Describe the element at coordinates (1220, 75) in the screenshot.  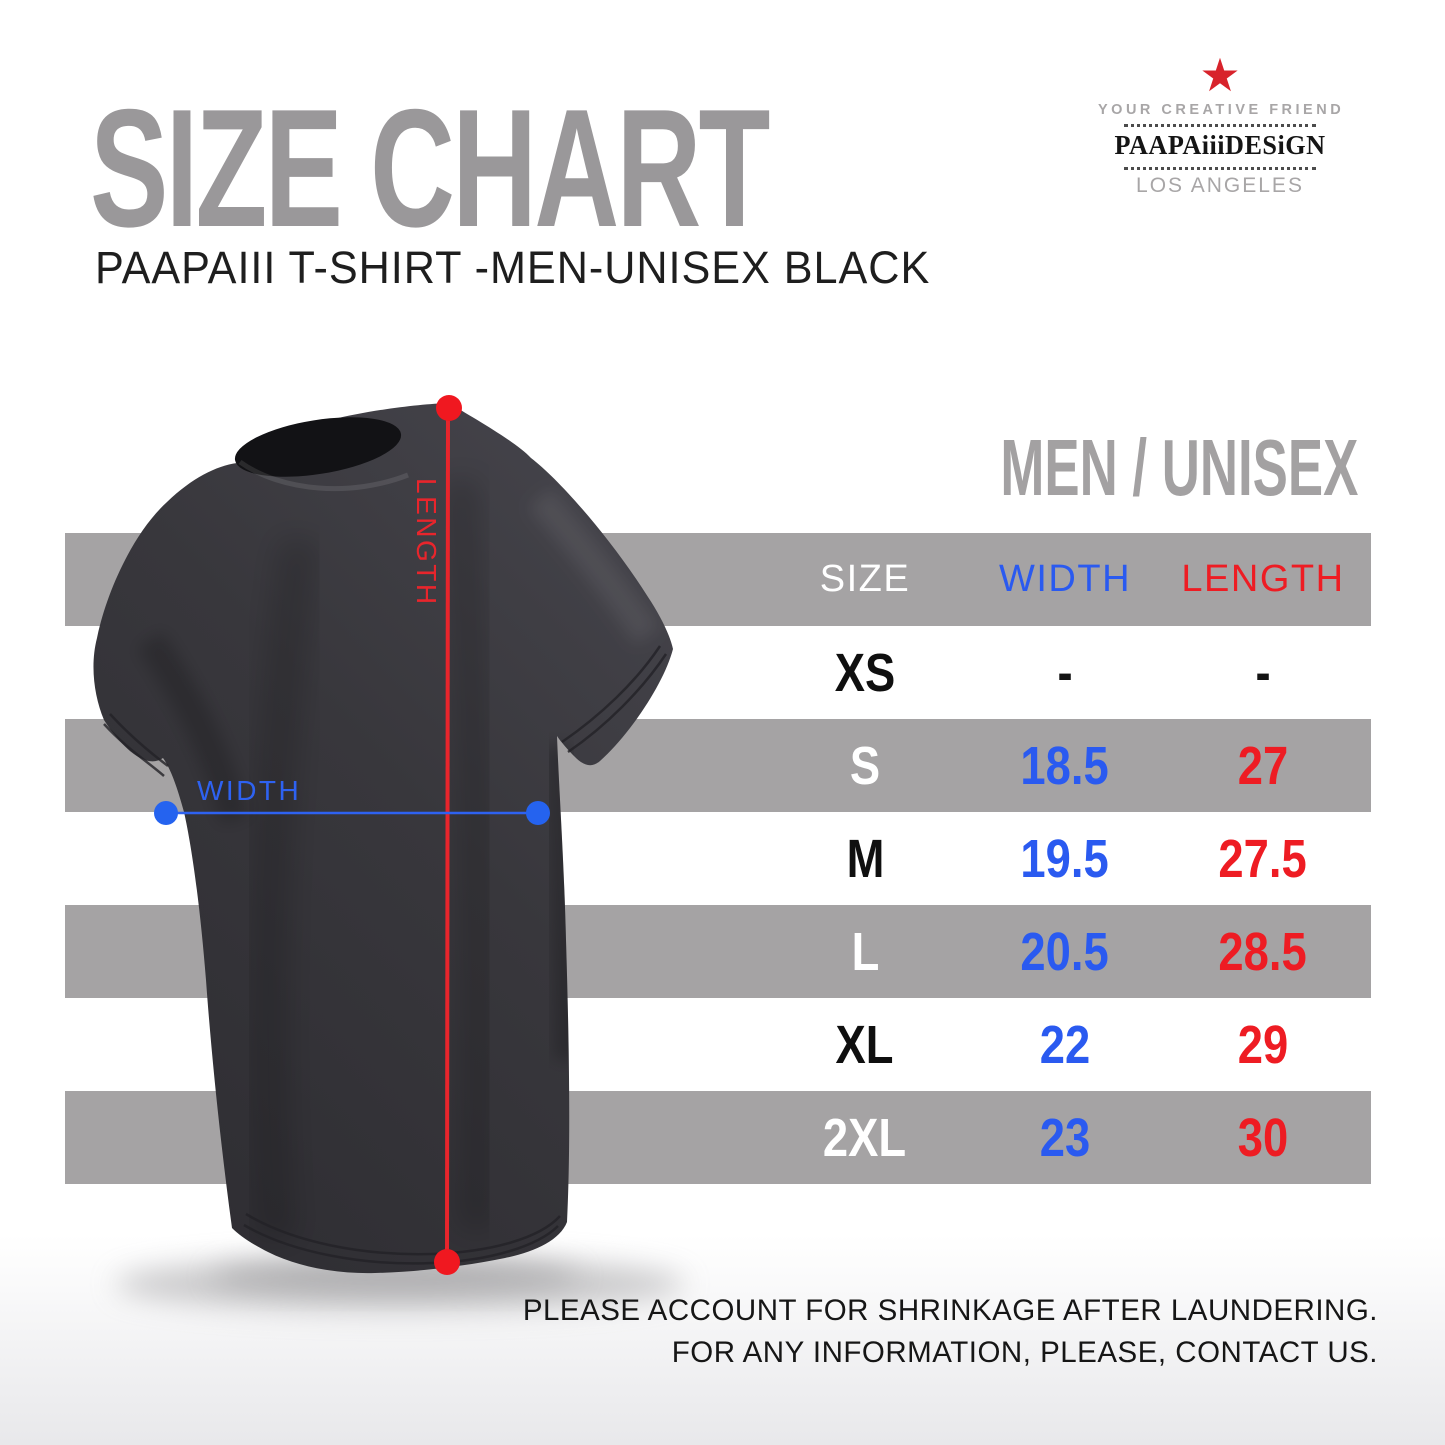
I see `star-icon: ★` at that location.